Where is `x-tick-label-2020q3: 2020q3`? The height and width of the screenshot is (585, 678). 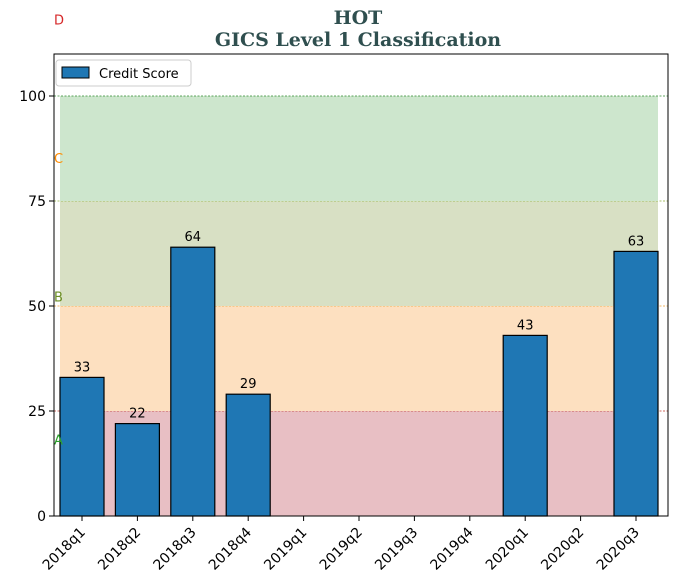
x-tick-label-2020q3: 2020q3 is located at coordinates (618, 549).